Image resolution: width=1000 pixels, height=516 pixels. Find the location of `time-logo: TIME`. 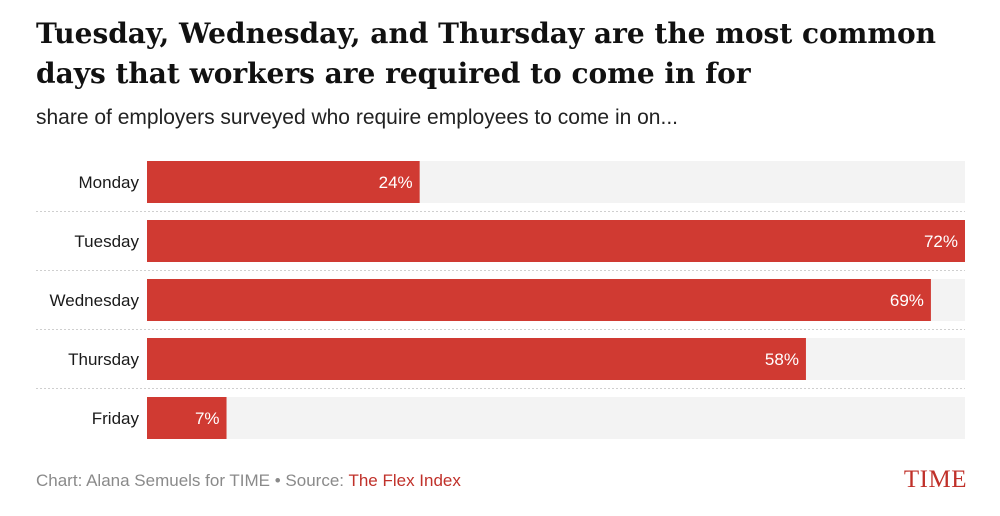

time-logo: TIME is located at coordinates (935, 479).